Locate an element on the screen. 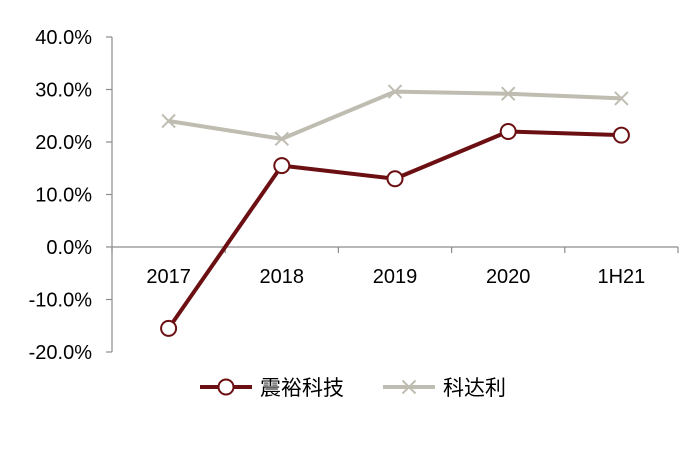  y-axis: 40.0% 30.0% 20.0% 10.0% 0.0% -10.0% -20.0% is located at coordinates (71, 195).